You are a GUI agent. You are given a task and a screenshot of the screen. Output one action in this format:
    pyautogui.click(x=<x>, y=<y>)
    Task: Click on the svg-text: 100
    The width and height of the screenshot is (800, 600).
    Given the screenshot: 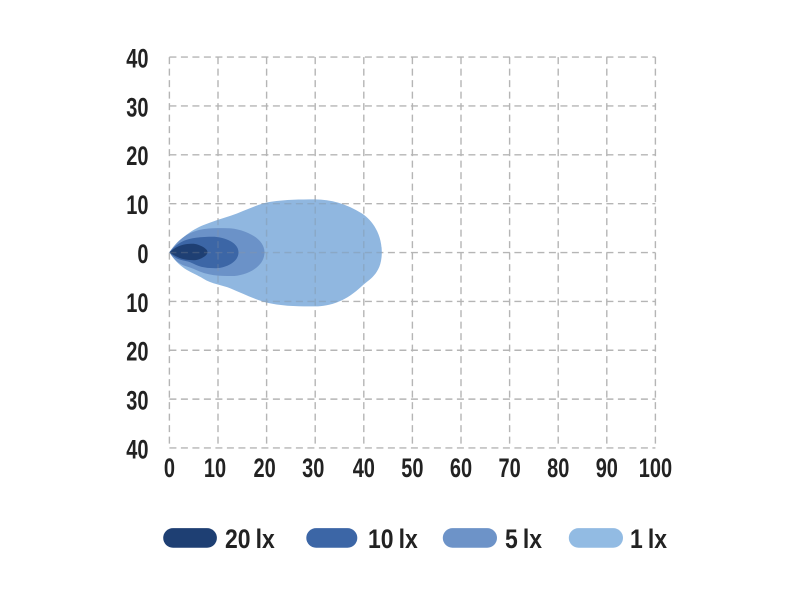 What is the action you would take?
    pyautogui.click(x=655, y=468)
    